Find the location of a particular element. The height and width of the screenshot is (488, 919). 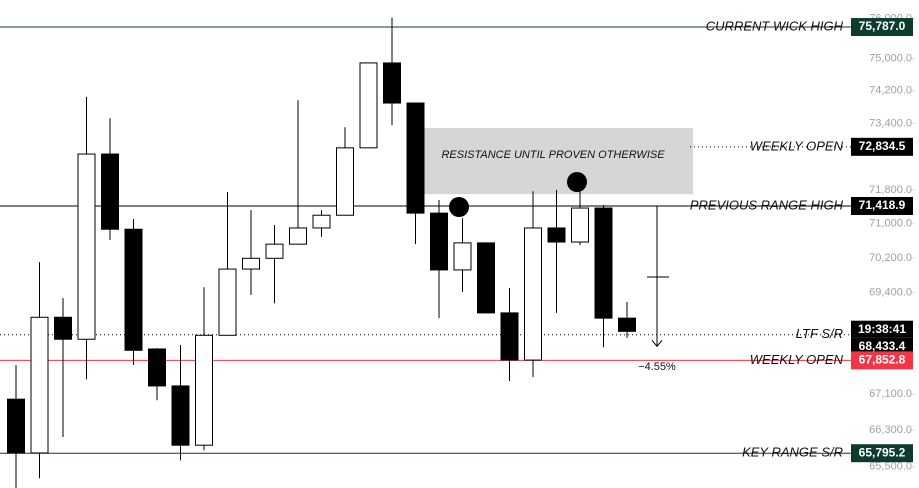

resistance-zone is located at coordinates (557, 161).